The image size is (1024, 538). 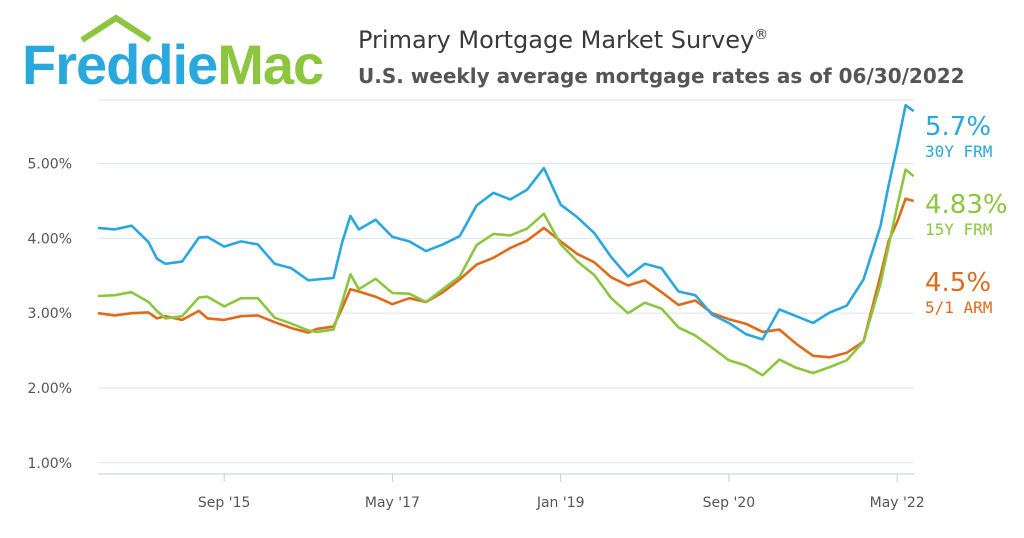 I want to click on end-label-name: 15Y FRM, so click(x=959, y=229).